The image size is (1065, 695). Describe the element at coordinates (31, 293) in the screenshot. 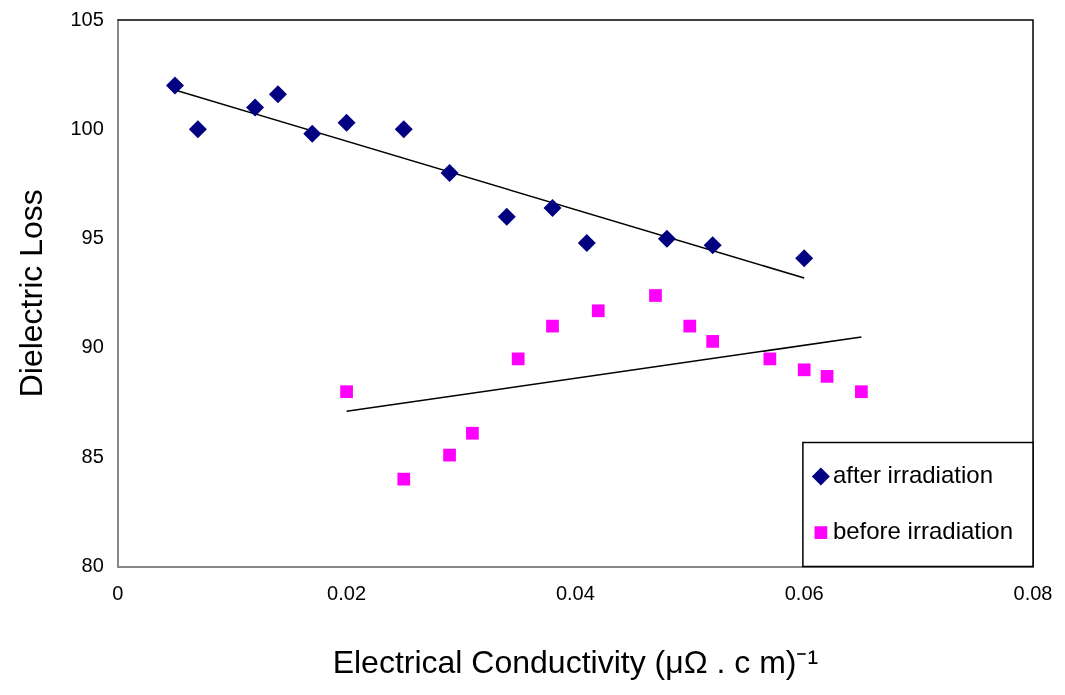

I see `y-axis-title: Dielectric Loss` at that location.